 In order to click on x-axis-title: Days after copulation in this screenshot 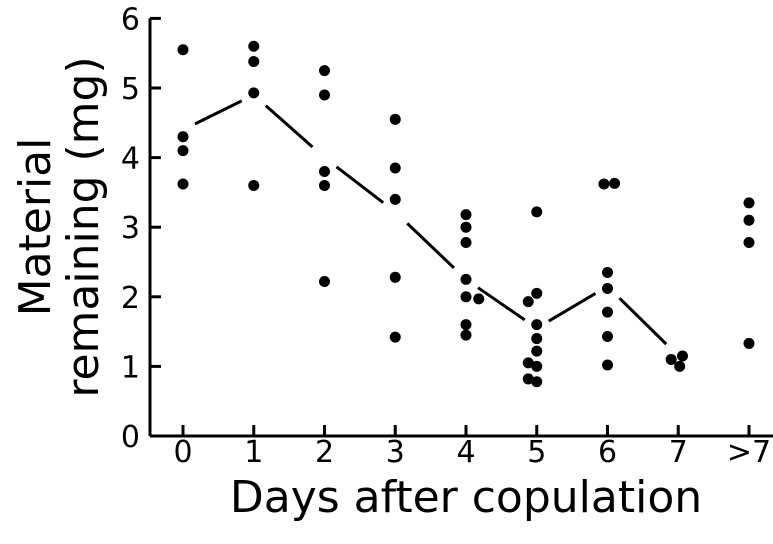, I will do `click(466, 497)`.